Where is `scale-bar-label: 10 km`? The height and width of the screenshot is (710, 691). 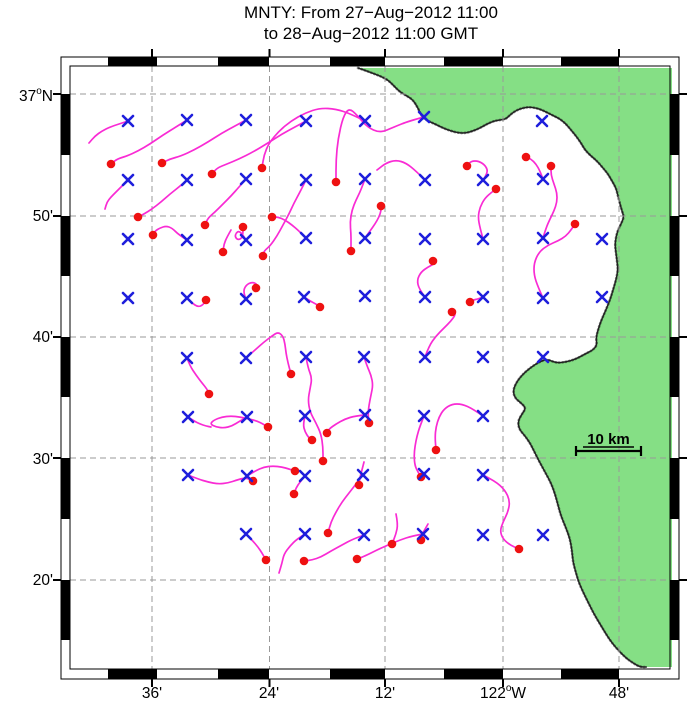
scale-bar-label: 10 km is located at coordinates (608, 439).